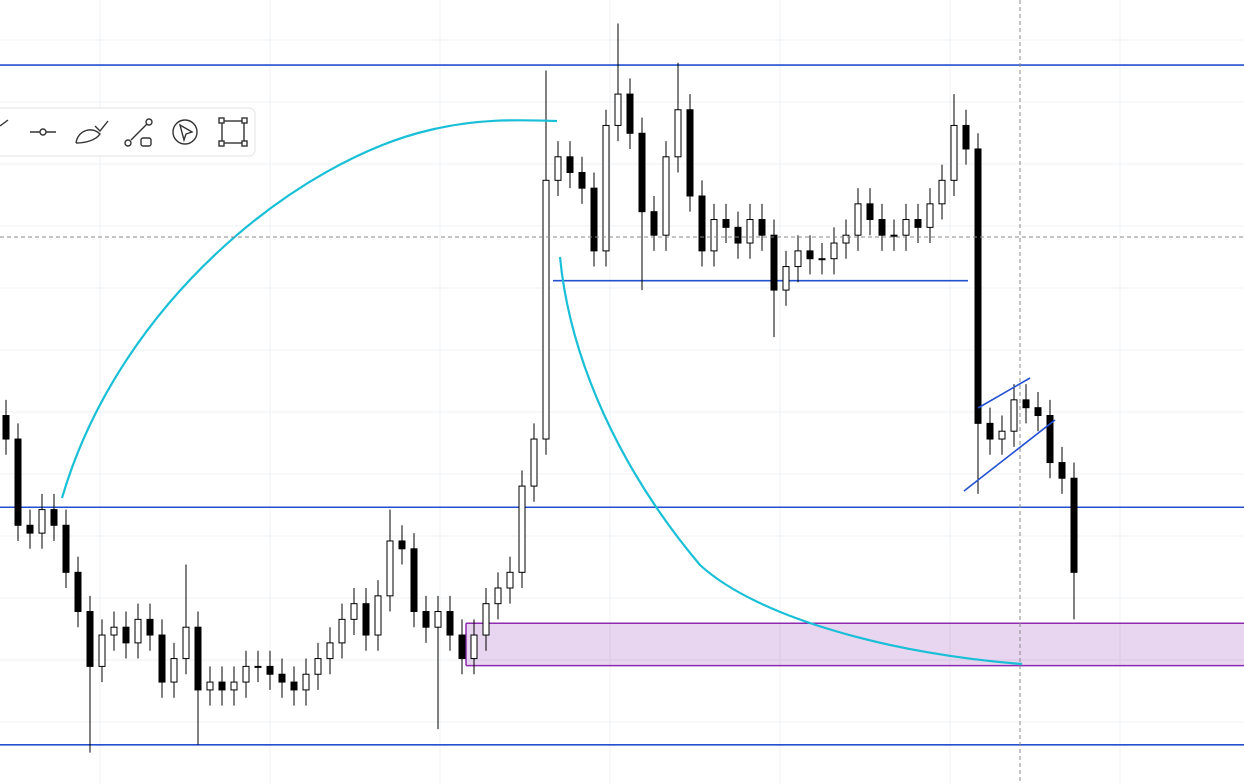 The width and height of the screenshot is (1244, 784). I want to click on zone-box, so click(855, 644).